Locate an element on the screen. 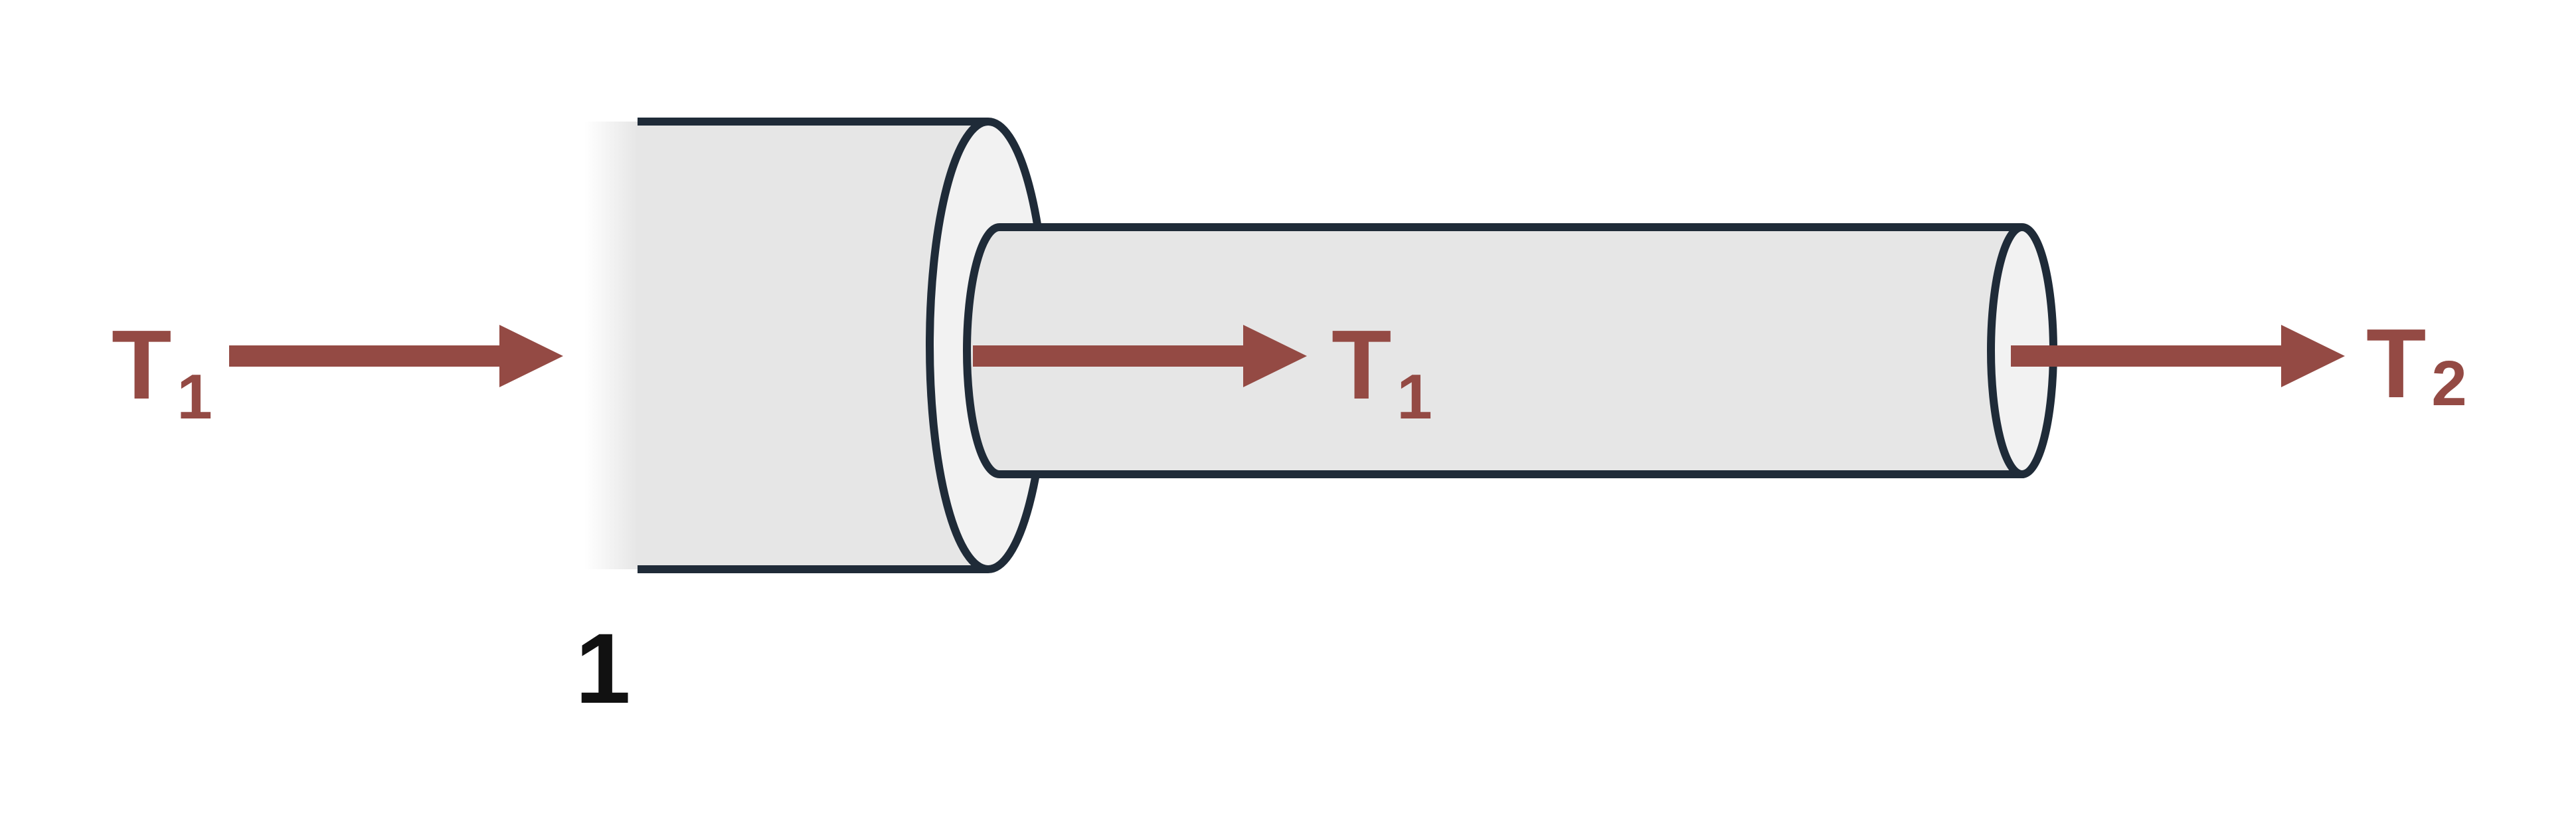 The width and height of the screenshot is (2576, 821). section-label: 1 is located at coordinates (602, 668).